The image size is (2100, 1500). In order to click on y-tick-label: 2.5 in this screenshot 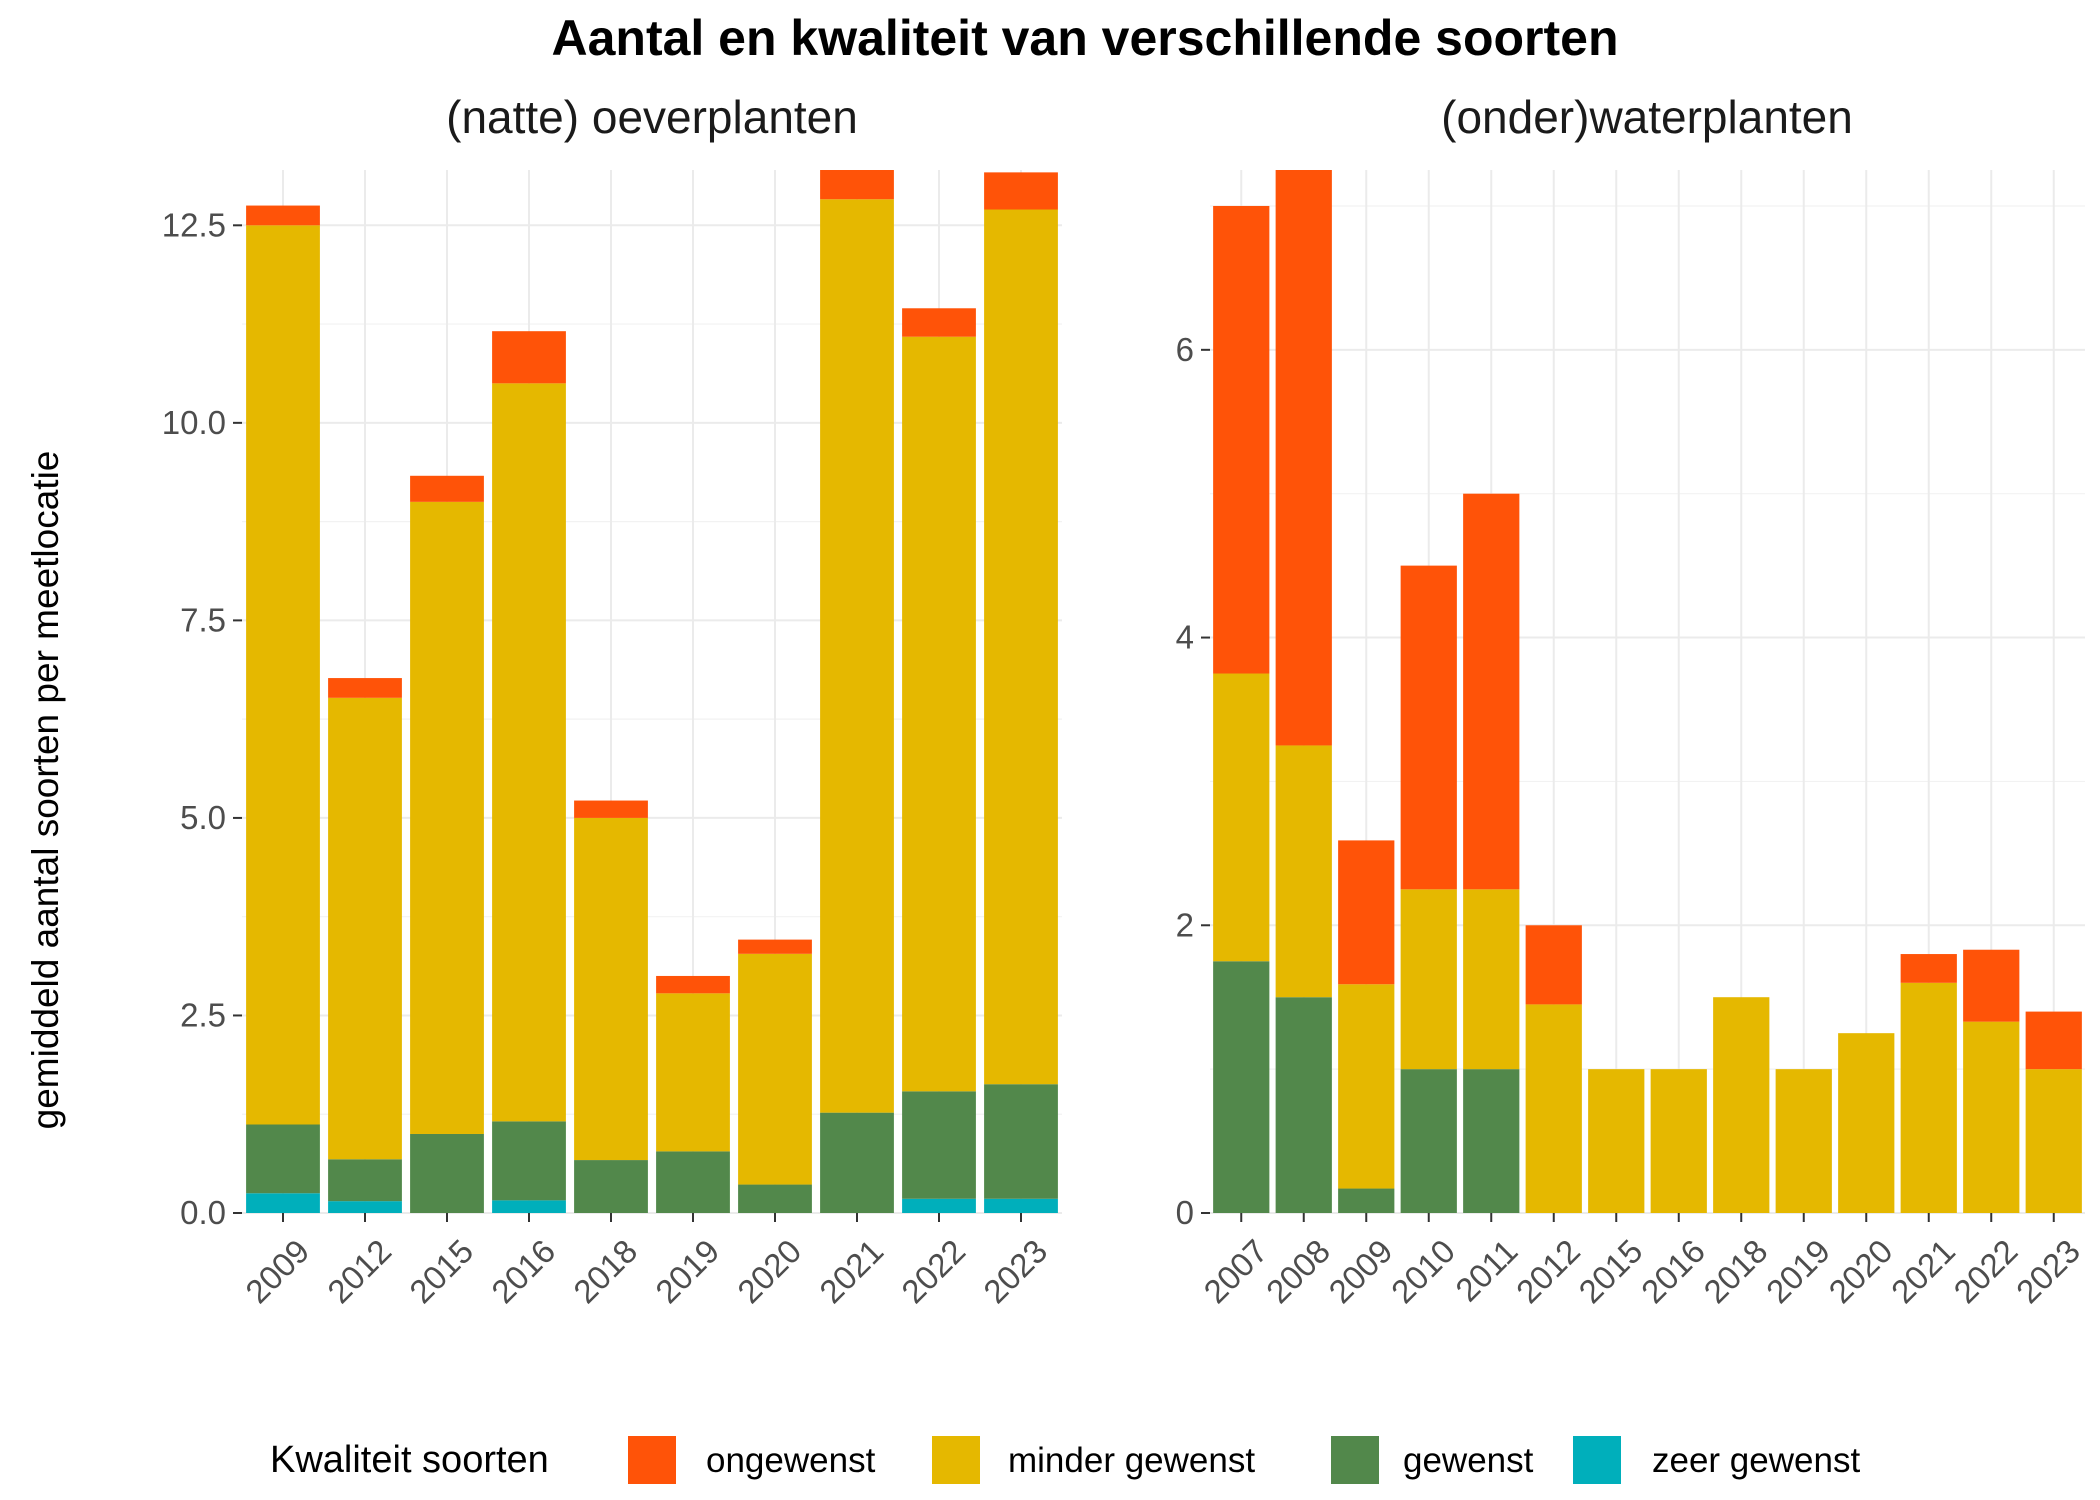, I will do `click(203, 1014)`.